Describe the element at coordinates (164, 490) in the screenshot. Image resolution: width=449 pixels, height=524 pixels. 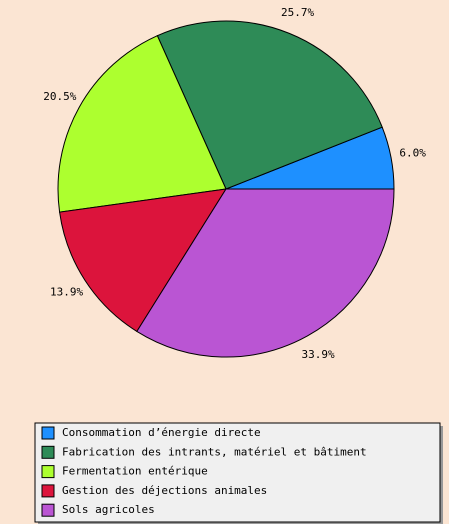
I see `legend-label: Gestion des déjections animales` at that location.